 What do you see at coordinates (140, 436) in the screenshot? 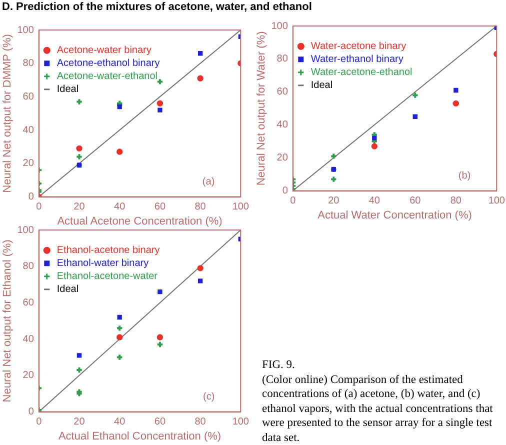
I see `x-axis-title: Actual Ethanol Concentration (%)` at bounding box center [140, 436].